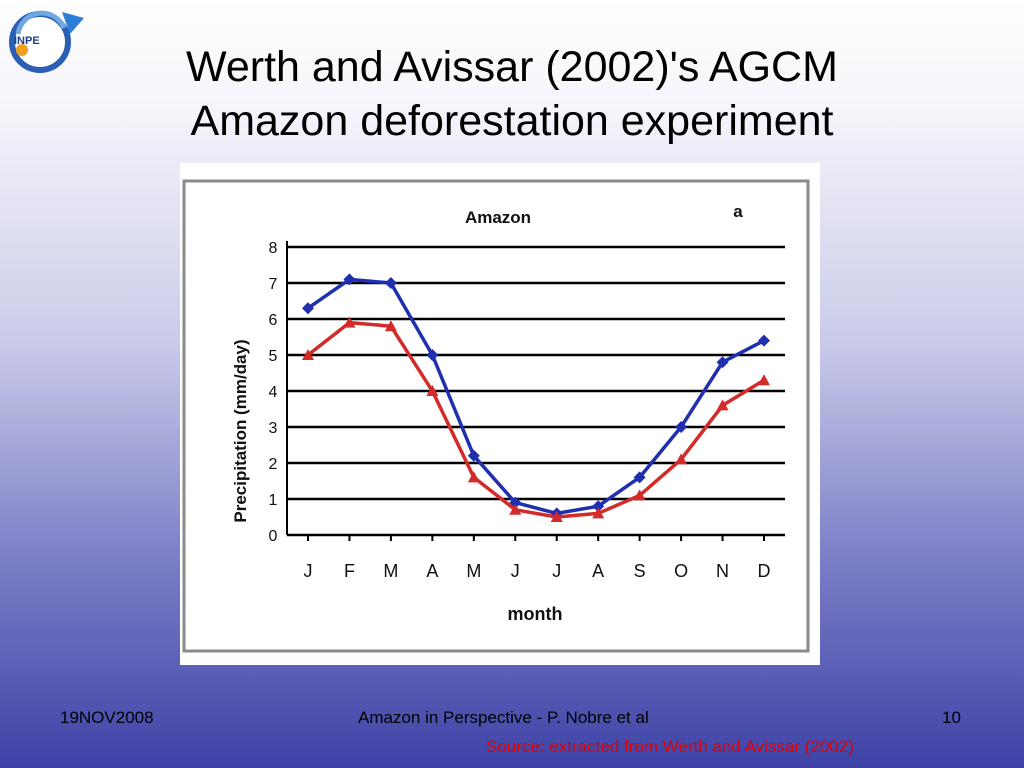 Image resolution: width=1024 pixels, height=768 pixels. Describe the element at coordinates (240, 430) in the screenshot. I see `y-axis-label: Precipitation (mm/day)` at that location.